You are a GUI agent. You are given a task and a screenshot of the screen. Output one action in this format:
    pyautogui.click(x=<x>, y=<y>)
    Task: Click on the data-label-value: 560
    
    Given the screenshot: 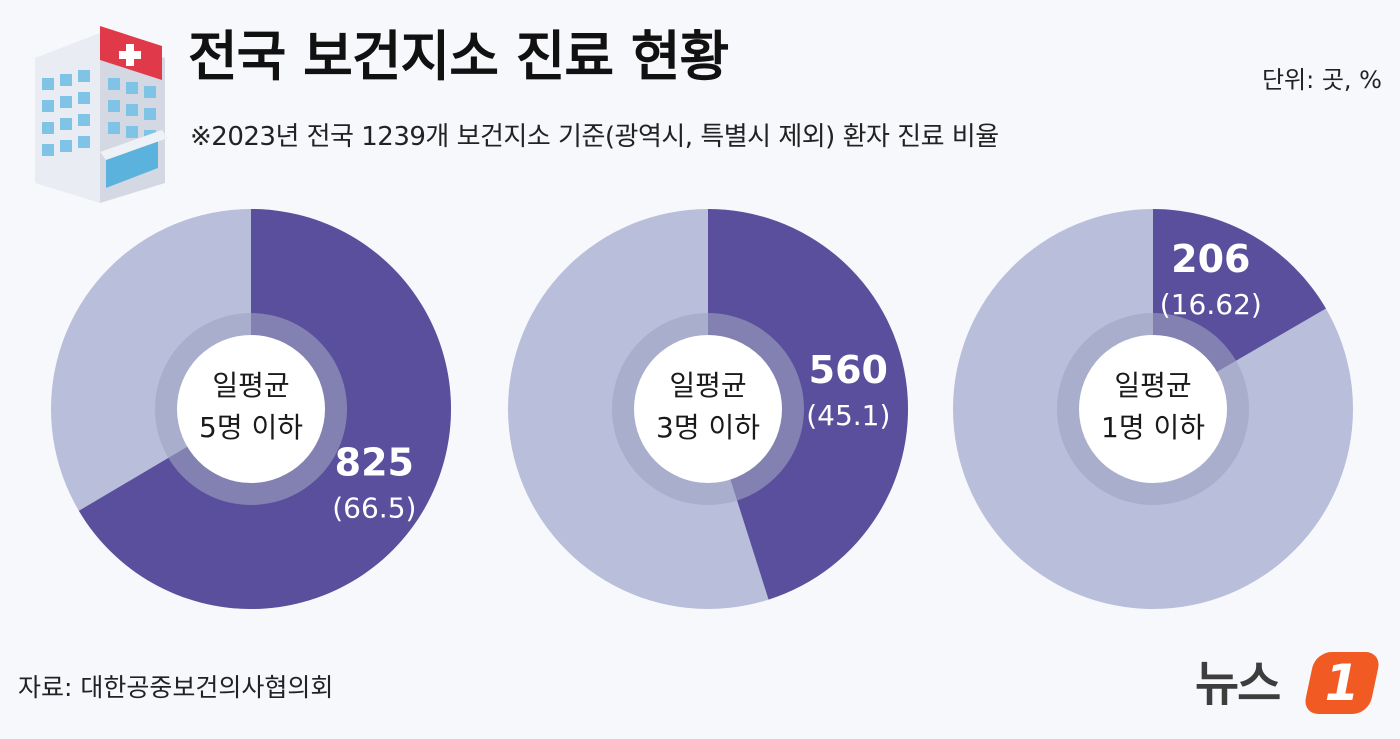 What is the action you would take?
    pyautogui.click(x=848, y=370)
    